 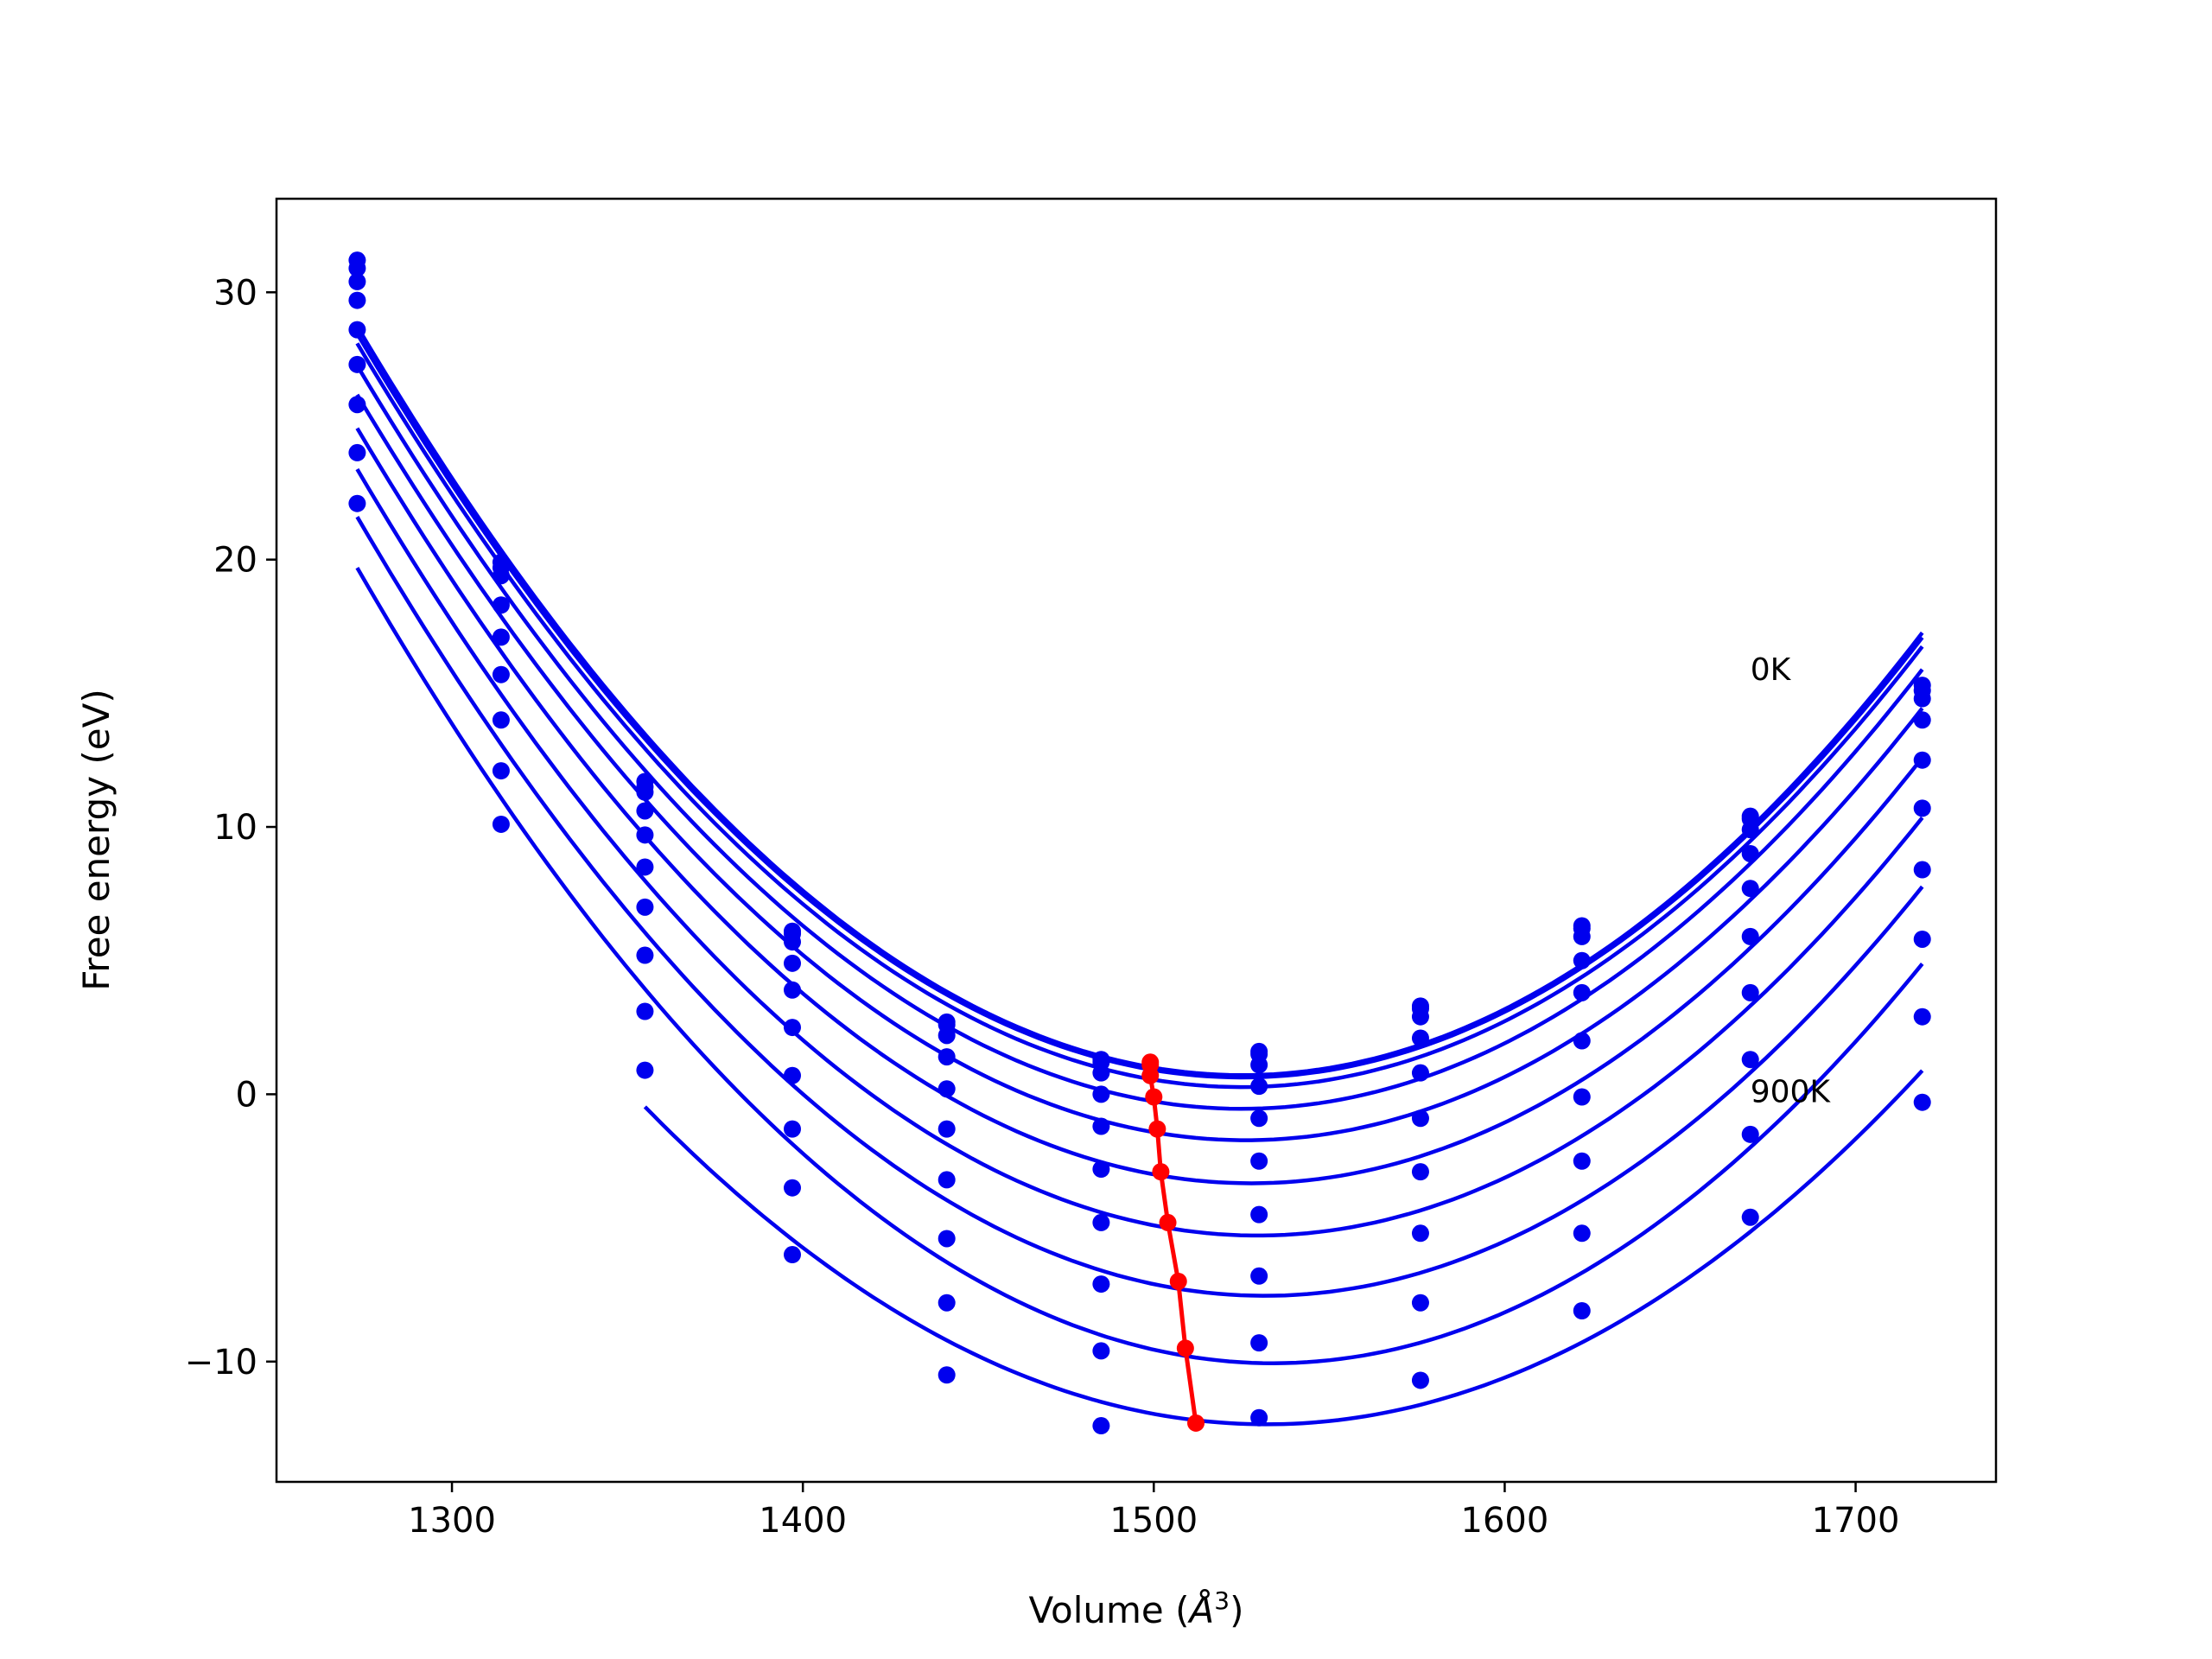 I want to click on y-axis: −10 0 10 20 30, so click(x=231, y=827).